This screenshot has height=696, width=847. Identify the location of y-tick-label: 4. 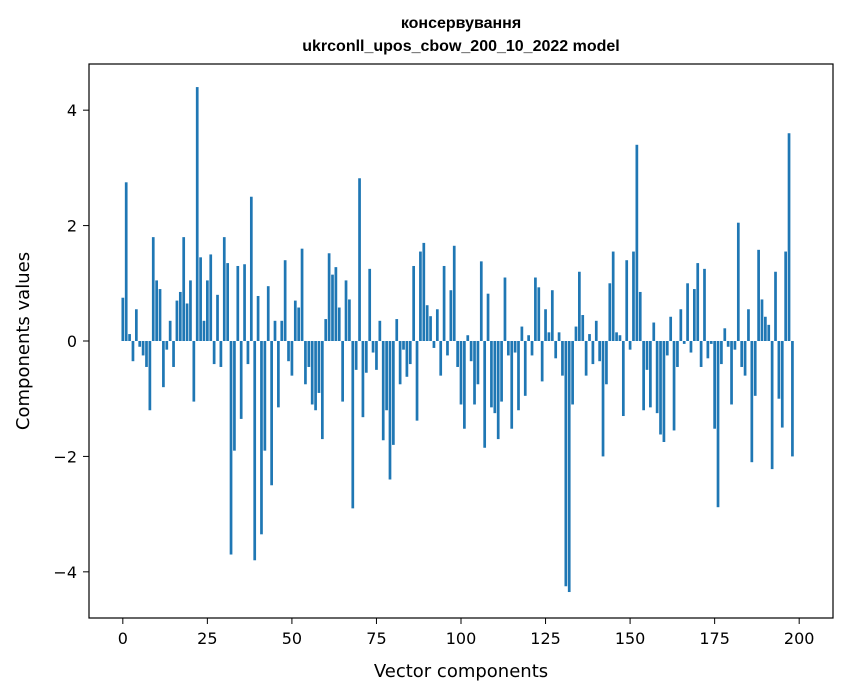
(72, 110).